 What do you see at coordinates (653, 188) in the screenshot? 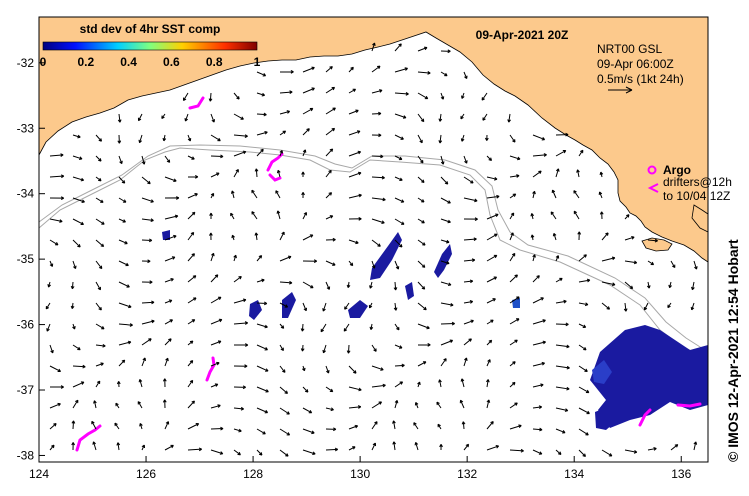
I see `drifter-legend-icon` at bounding box center [653, 188].